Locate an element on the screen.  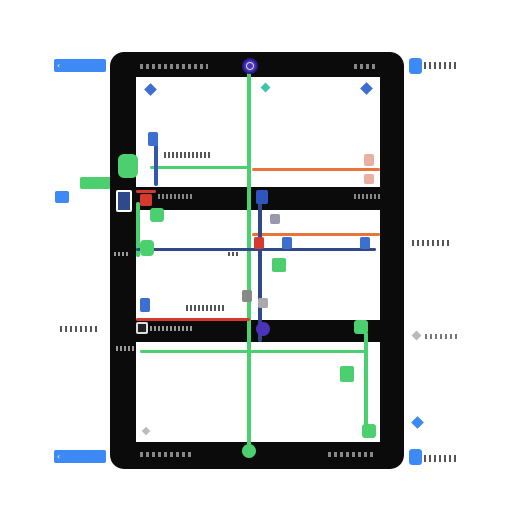
route-navy-v1 is located at coordinates (260, 267).